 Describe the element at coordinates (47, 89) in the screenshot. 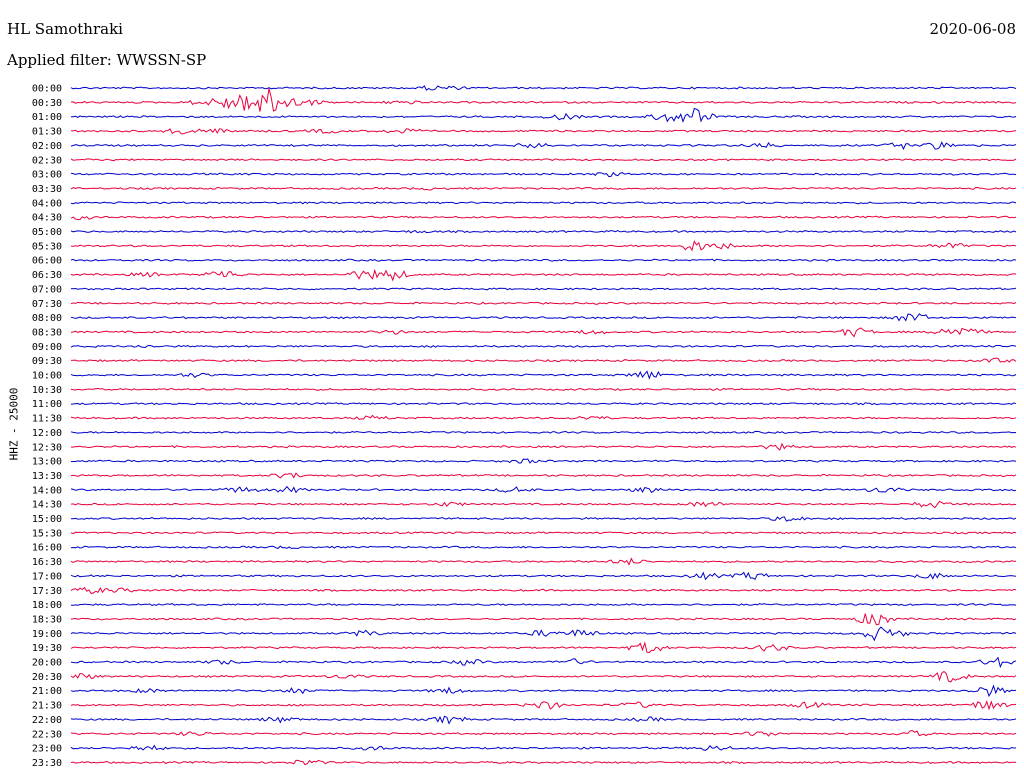

I see `row-label-0000: 00:00` at that location.